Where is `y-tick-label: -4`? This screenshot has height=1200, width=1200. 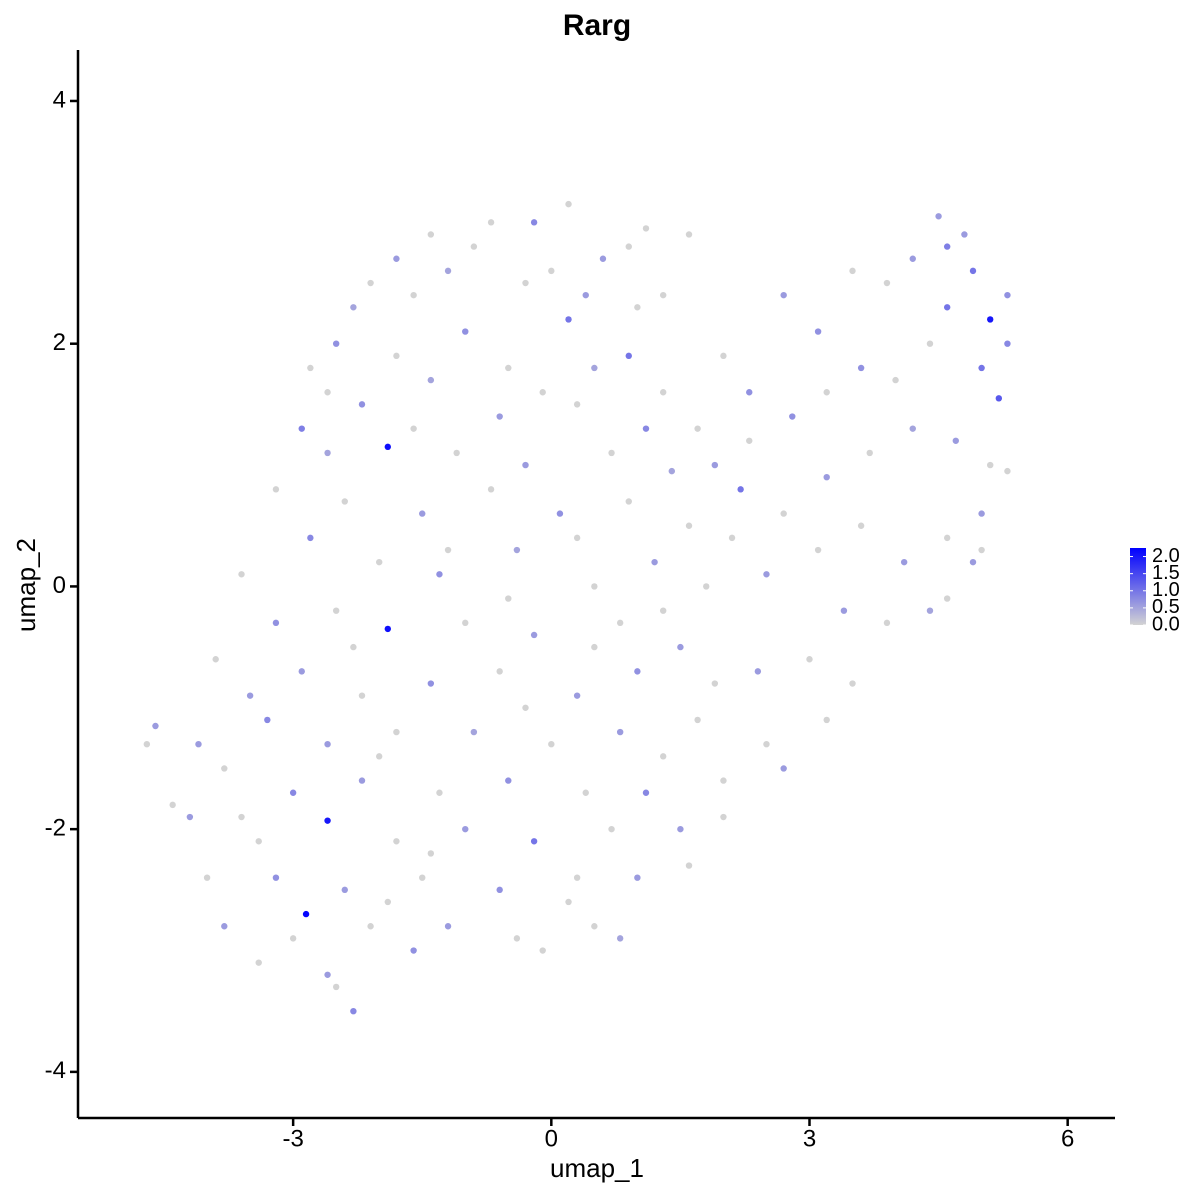
y-tick-label: -4 is located at coordinates (55, 1070).